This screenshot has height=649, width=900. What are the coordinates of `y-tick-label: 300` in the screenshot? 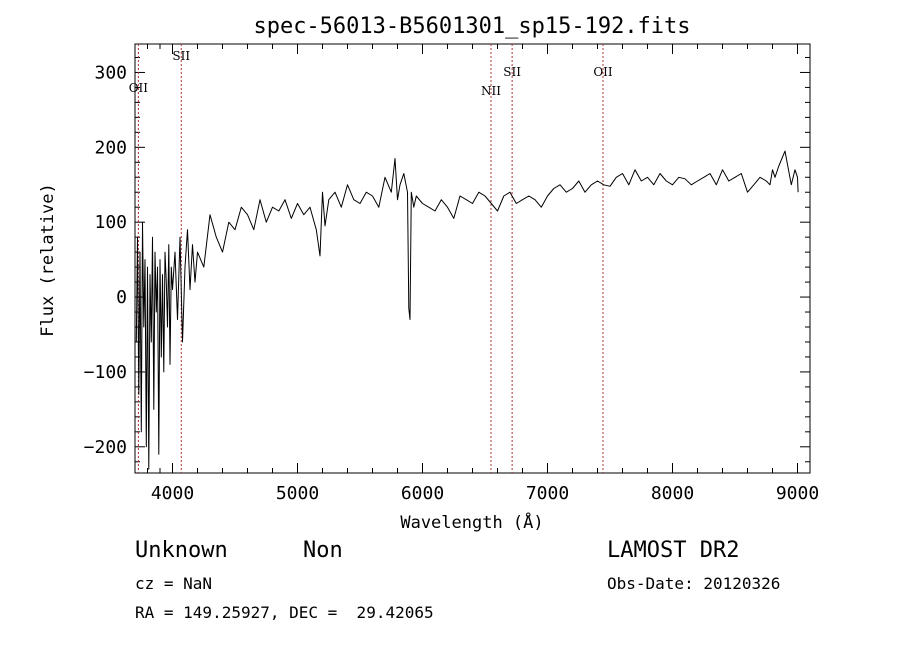 It's located at (110, 72).